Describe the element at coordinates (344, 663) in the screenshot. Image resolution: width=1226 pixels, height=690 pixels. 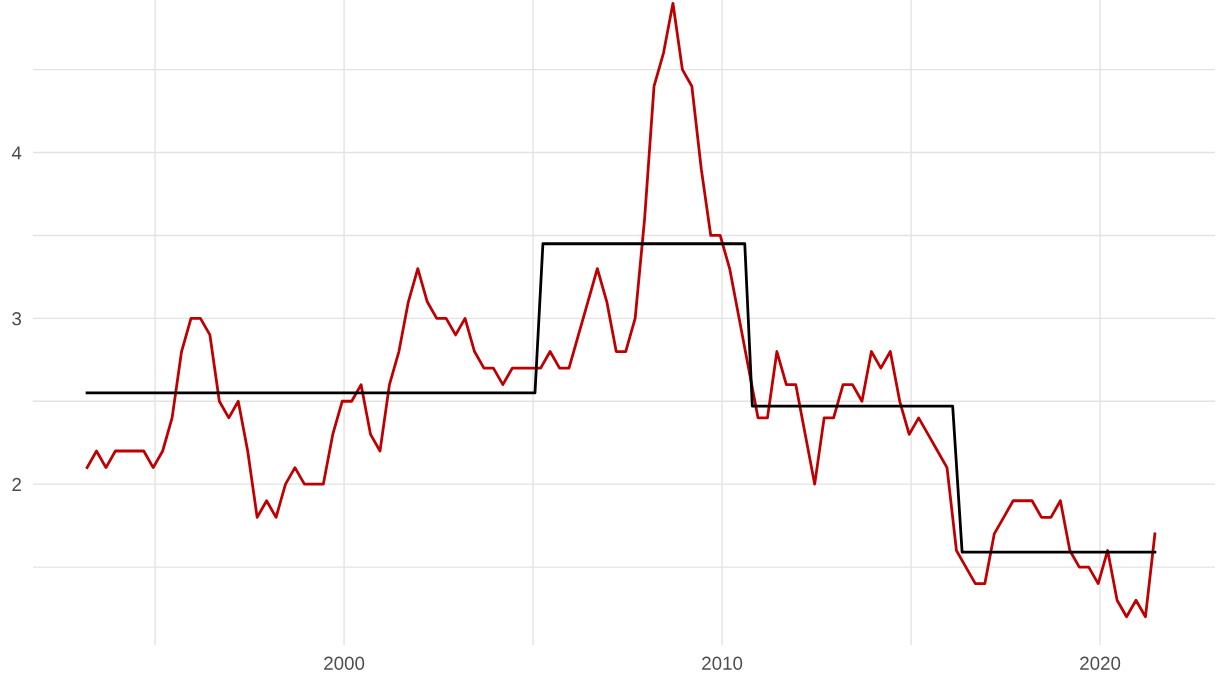
I see `x-tick-label: 2000` at that location.